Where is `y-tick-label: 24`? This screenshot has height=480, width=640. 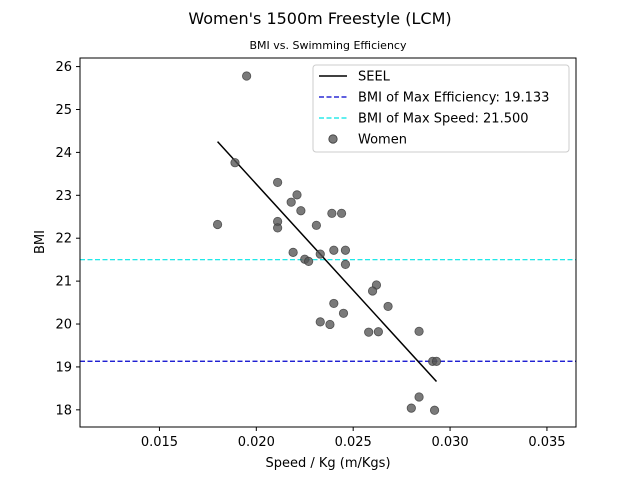
y-tick-label: 24 is located at coordinates (63, 153).